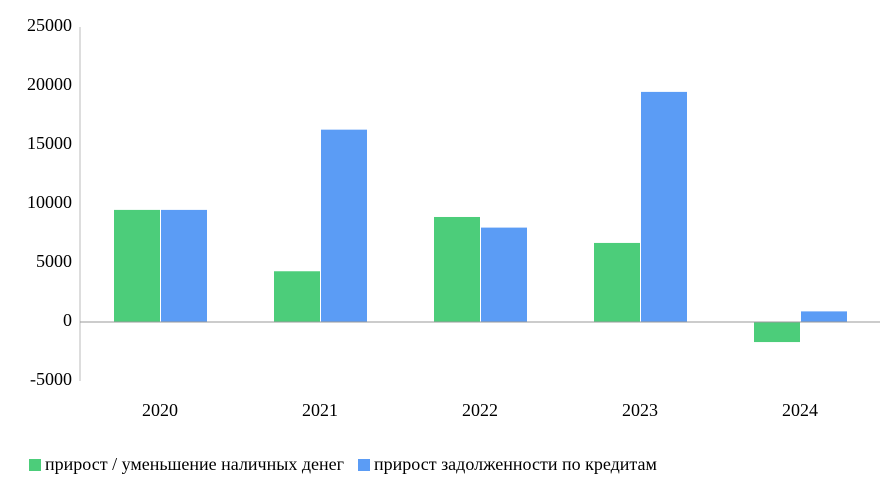 The height and width of the screenshot is (480, 881). What do you see at coordinates (51, 379) in the screenshot?
I see `y-tick-label: -5000` at bounding box center [51, 379].